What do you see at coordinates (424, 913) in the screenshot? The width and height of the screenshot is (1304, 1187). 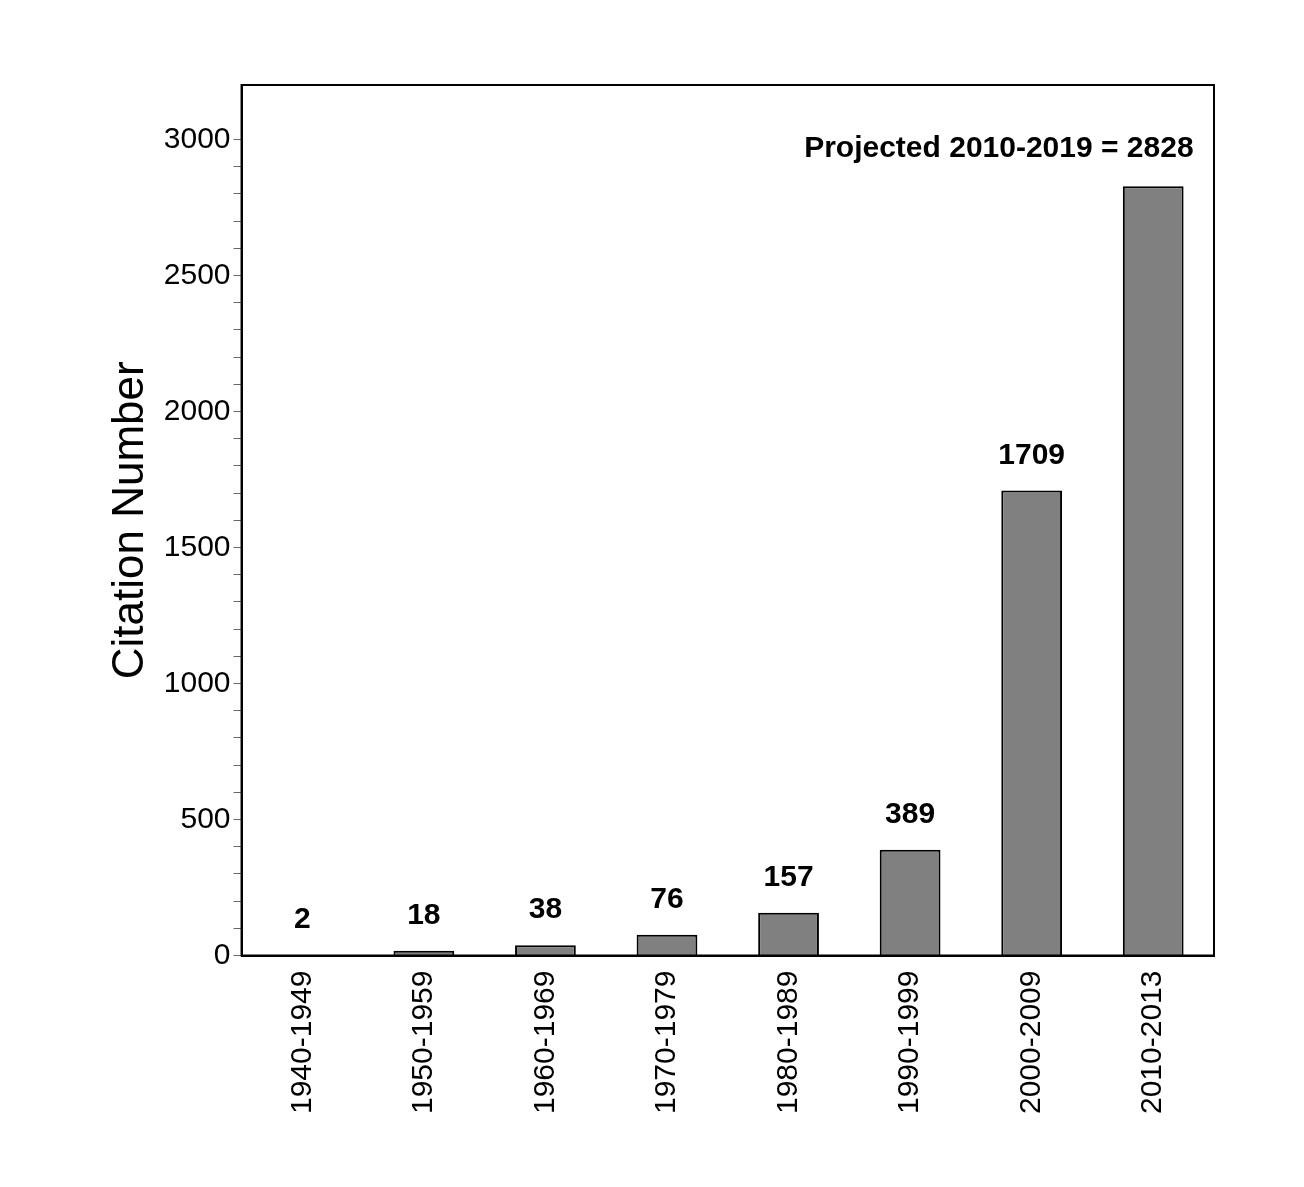 I see `data-label: 18` at bounding box center [424, 913].